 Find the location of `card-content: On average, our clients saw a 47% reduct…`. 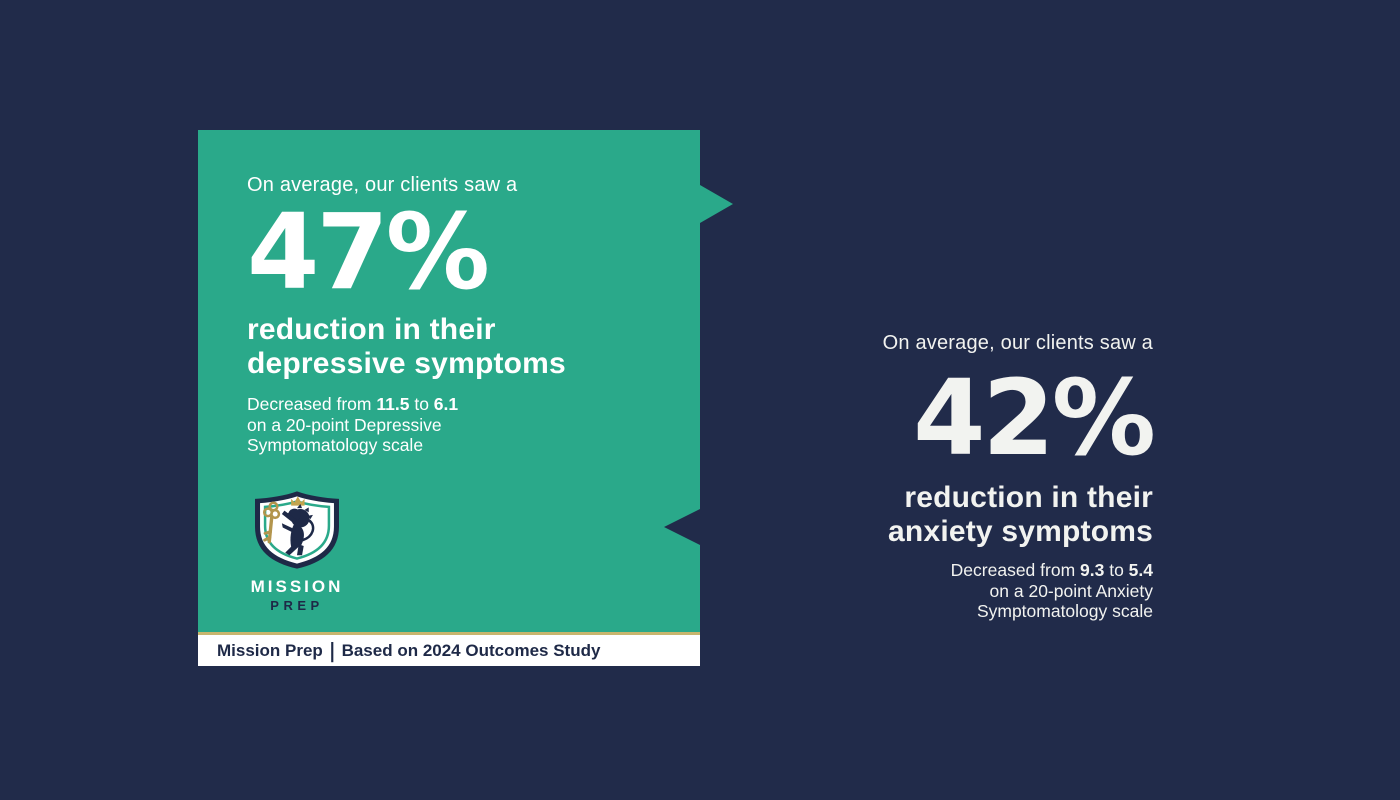

card-content: On average, our clients saw a 47% reduct… is located at coordinates (449, 293).